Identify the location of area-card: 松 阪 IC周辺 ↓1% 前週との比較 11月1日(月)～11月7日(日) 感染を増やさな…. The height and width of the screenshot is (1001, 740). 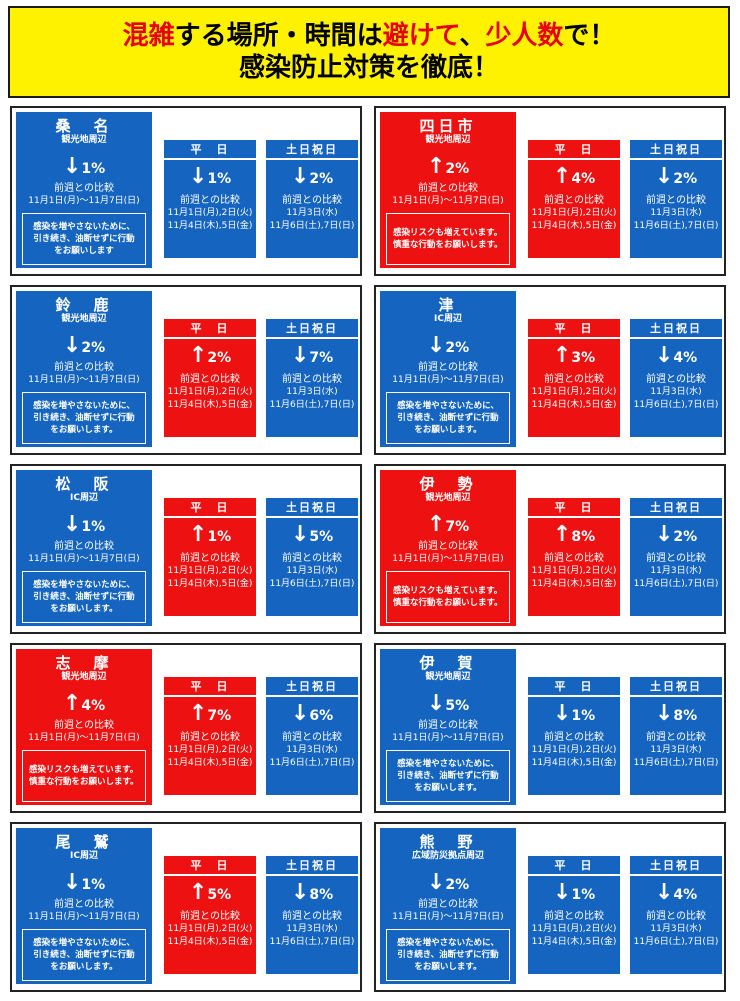
(186, 549).